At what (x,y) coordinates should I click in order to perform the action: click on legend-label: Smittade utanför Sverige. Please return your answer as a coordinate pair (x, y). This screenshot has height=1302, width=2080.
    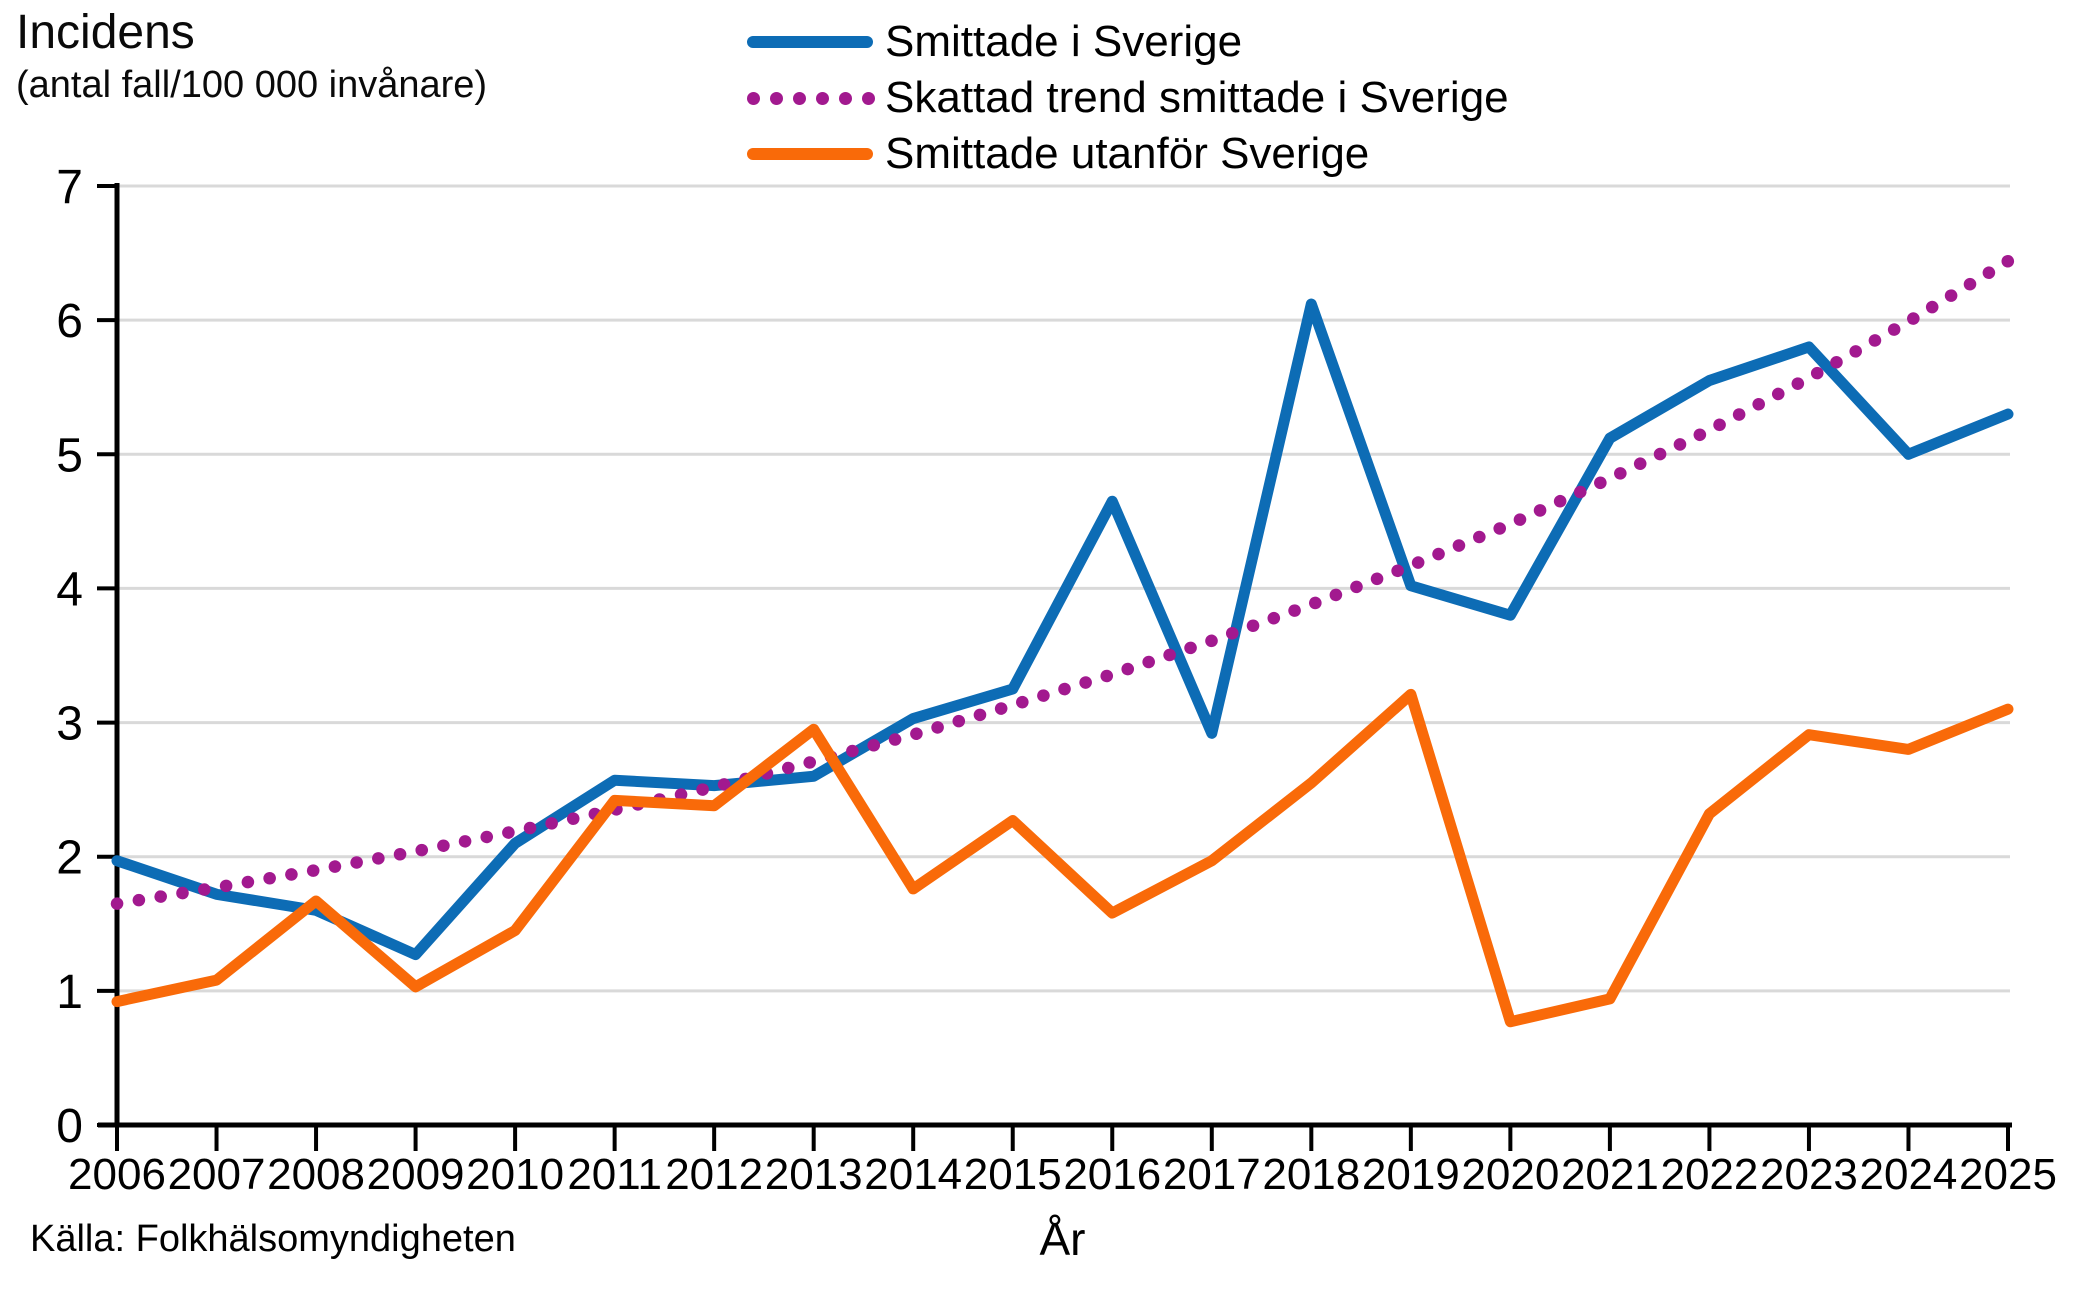
    Looking at the image, I should click on (1127, 153).